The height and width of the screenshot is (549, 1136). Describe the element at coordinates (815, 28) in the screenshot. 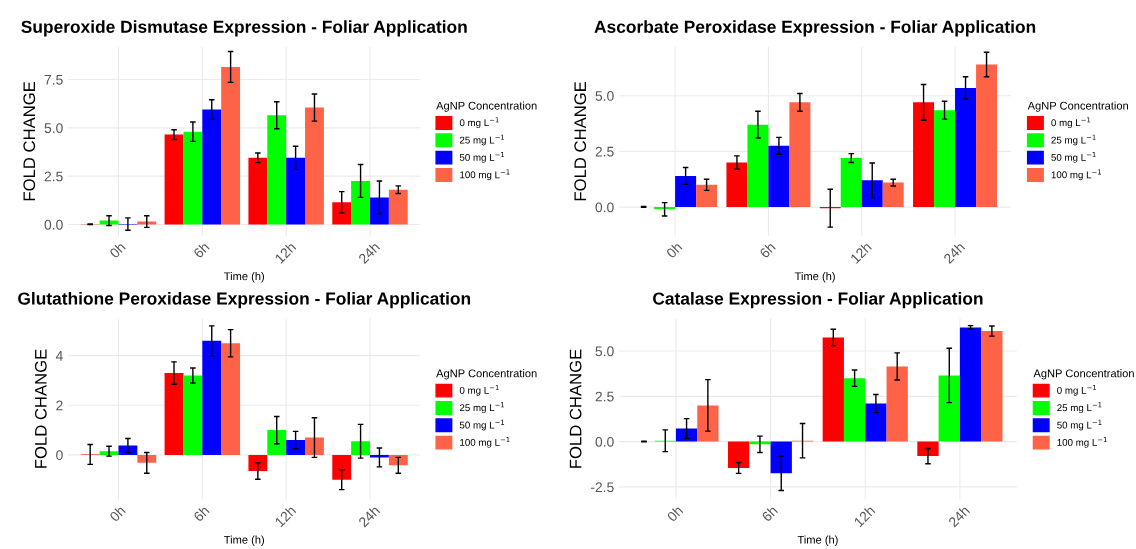

I see `chart-title: Ascorbate Peroxidase Expression - Foliar Application` at that location.